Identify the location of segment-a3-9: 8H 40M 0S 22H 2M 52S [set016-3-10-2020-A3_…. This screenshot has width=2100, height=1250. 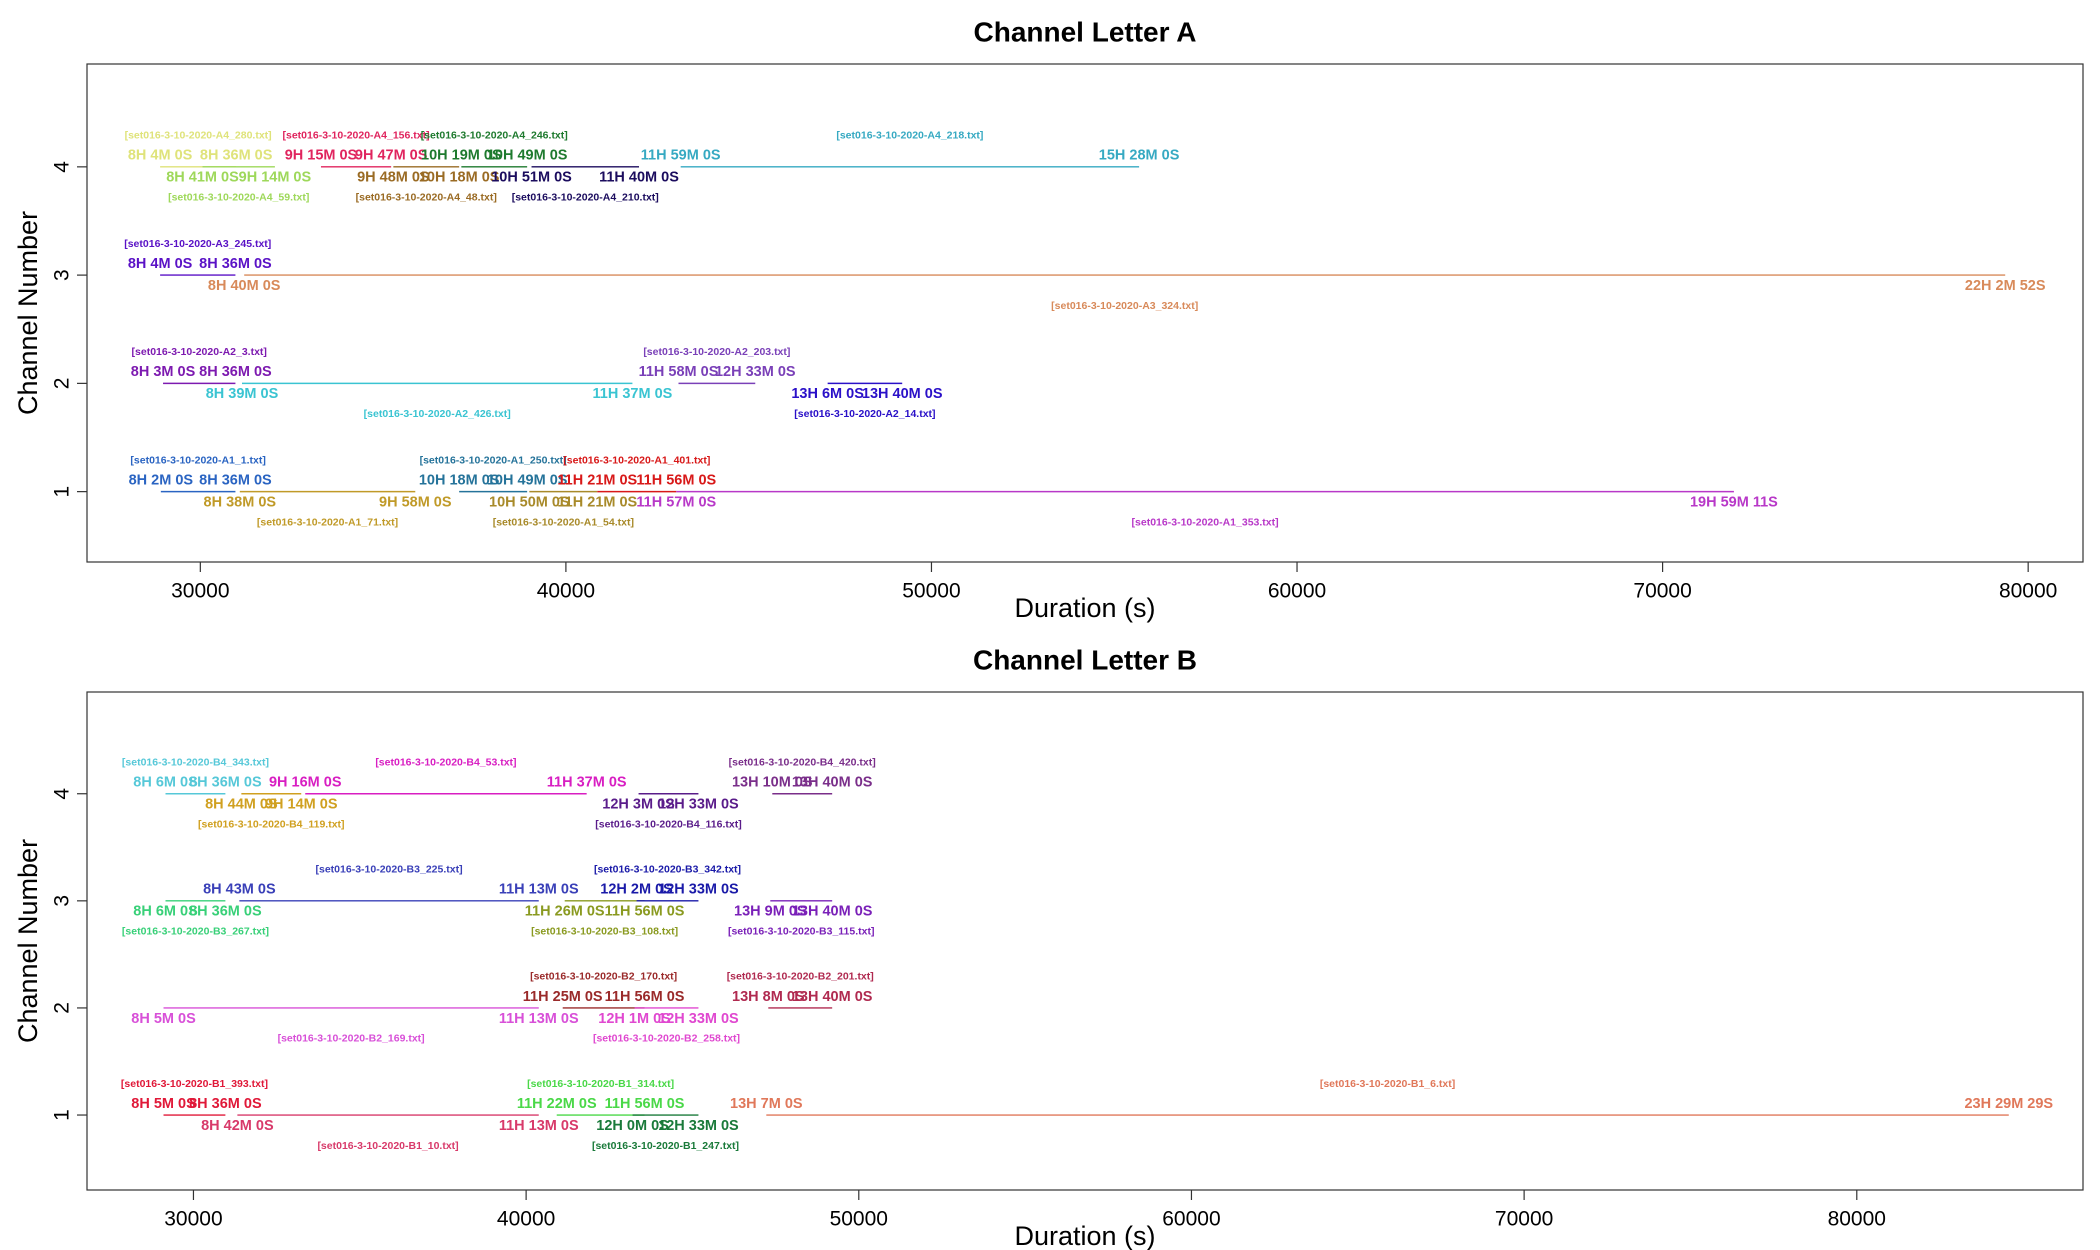
(1127, 293).